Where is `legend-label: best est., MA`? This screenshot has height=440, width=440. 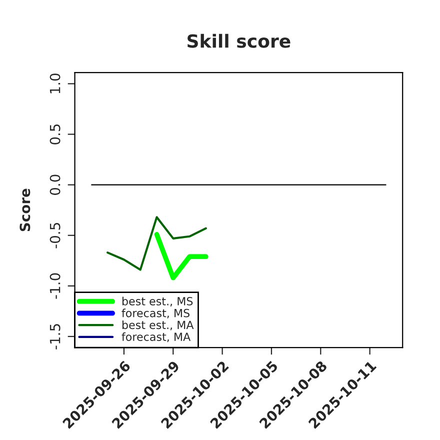 legend-label: best est., MA is located at coordinates (158, 325).